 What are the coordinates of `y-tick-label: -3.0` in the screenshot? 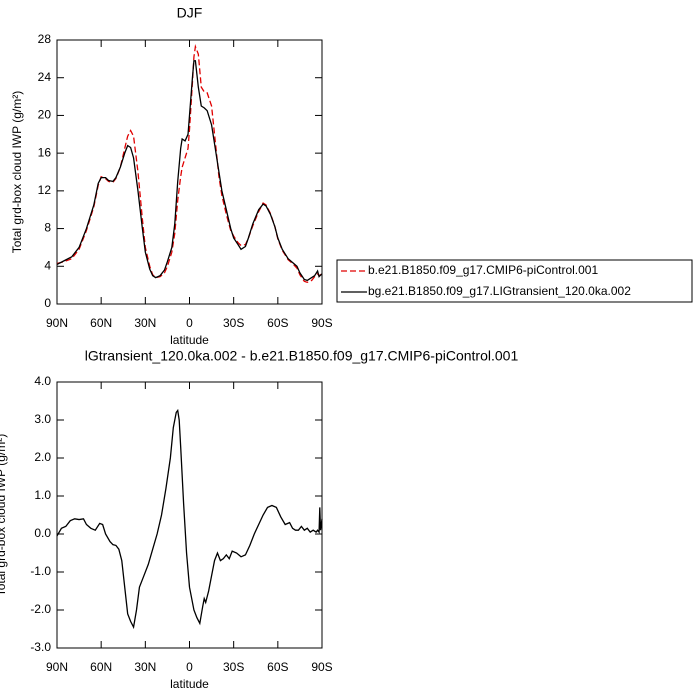 It's located at (40, 647).